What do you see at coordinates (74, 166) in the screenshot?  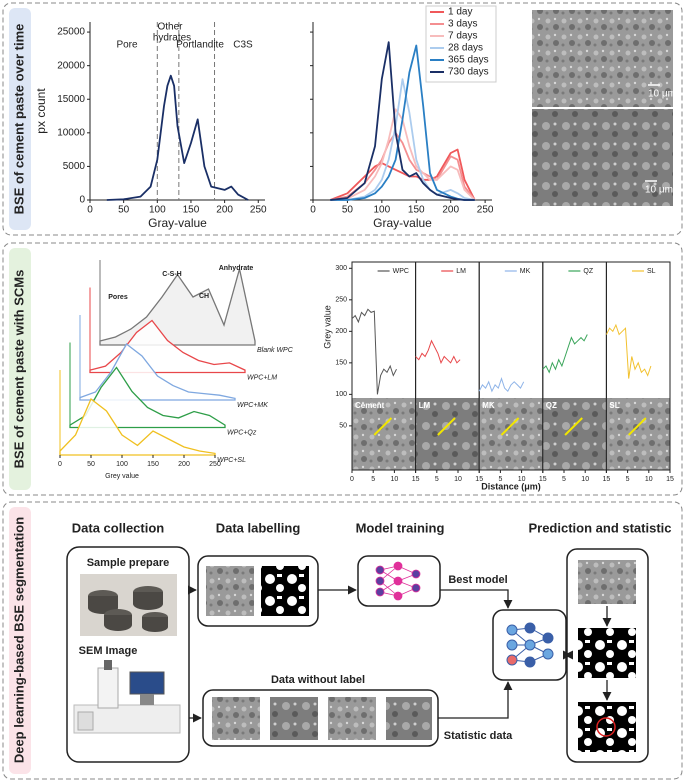 I see `y-tick-label: 5000` at bounding box center [74, 166].